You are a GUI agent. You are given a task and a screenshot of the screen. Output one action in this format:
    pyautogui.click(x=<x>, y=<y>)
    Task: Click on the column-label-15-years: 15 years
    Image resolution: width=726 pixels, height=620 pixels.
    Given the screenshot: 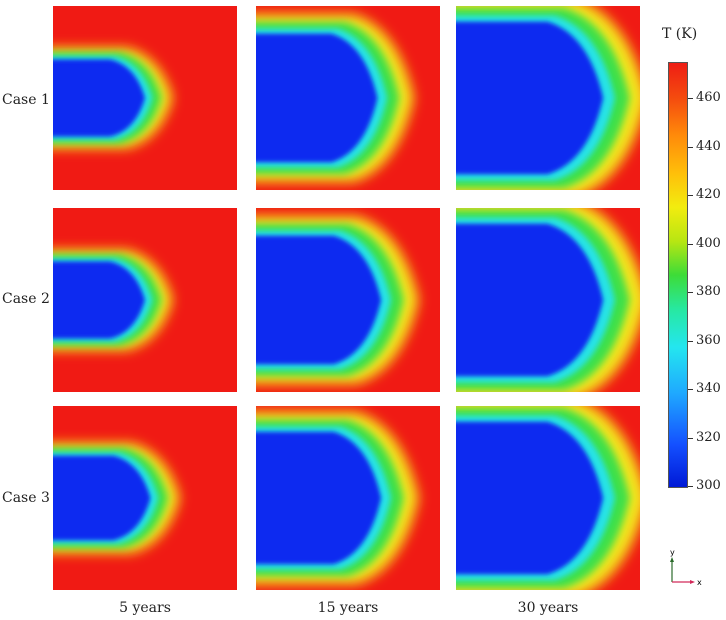 What is the action you would take?
    pyautogui.click(x=348, y=608)
    